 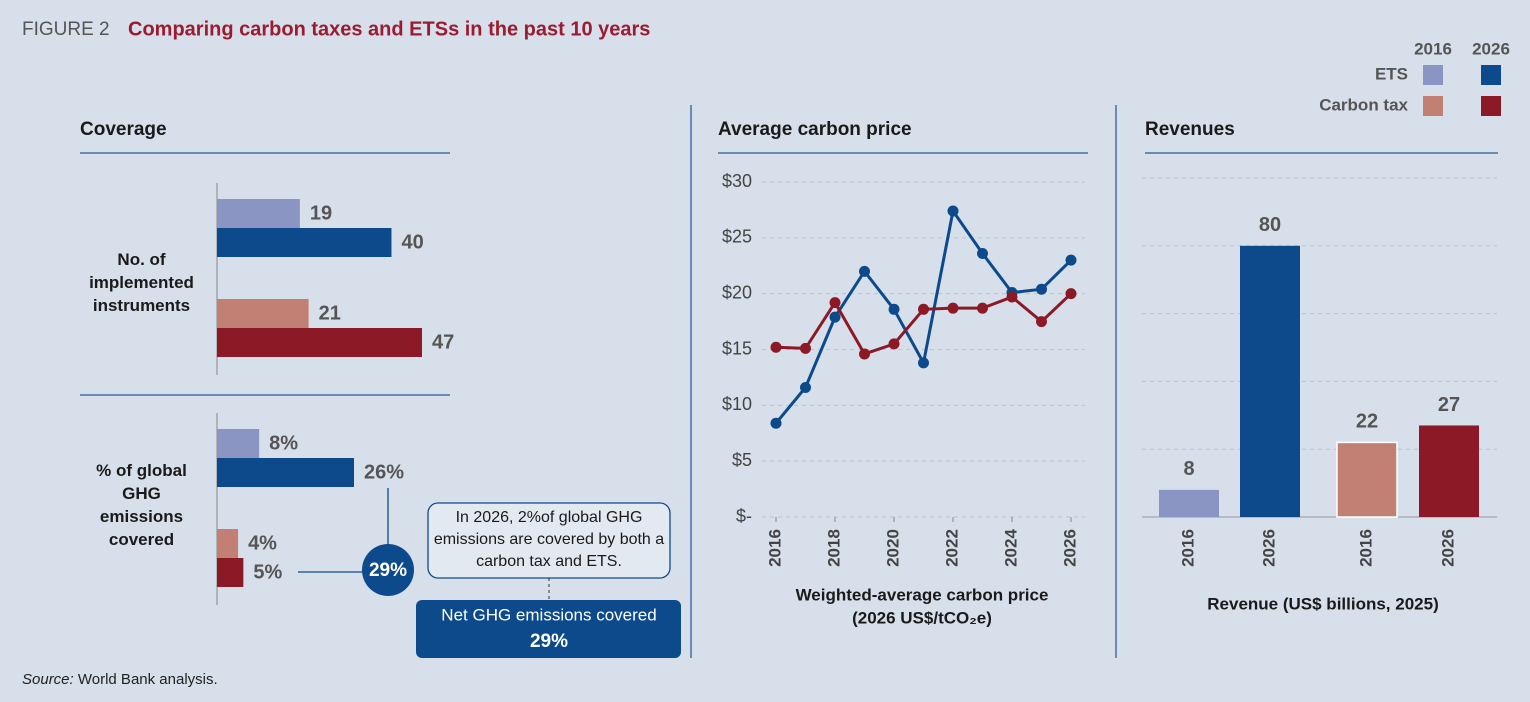 I want to click on x-tick-label: 2024, so click(x=1010, y=548).